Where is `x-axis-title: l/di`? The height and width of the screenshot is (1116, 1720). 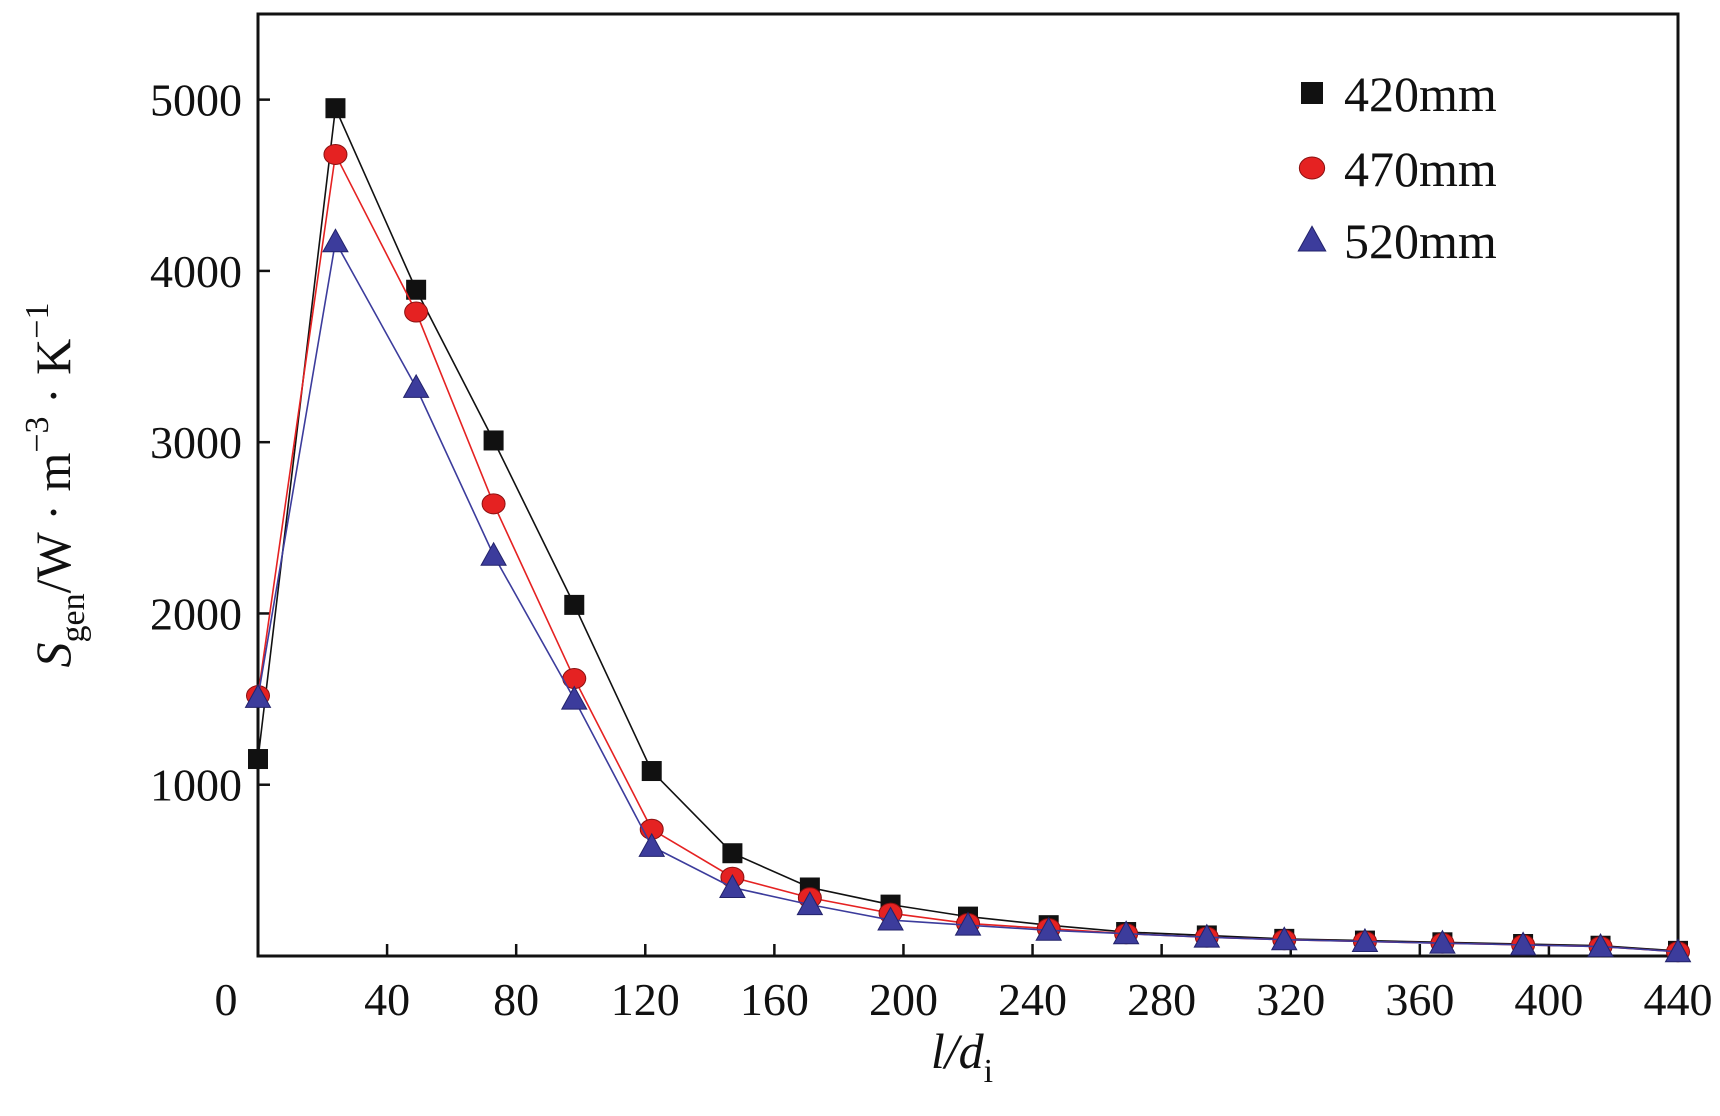
x-axis-title: l/di is located at coordinates (962, 1056).